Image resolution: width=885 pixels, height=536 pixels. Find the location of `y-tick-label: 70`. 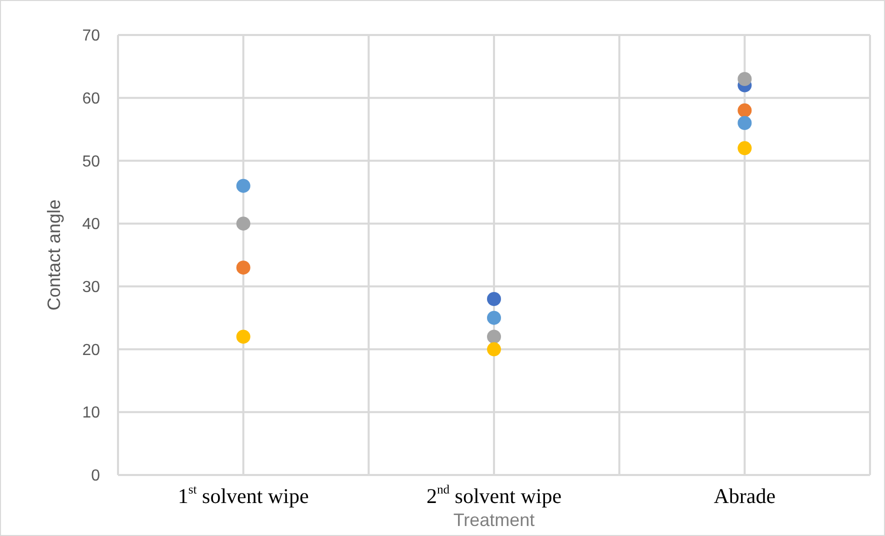

y-tick-label: 70 is located at coordinates (91, 36).